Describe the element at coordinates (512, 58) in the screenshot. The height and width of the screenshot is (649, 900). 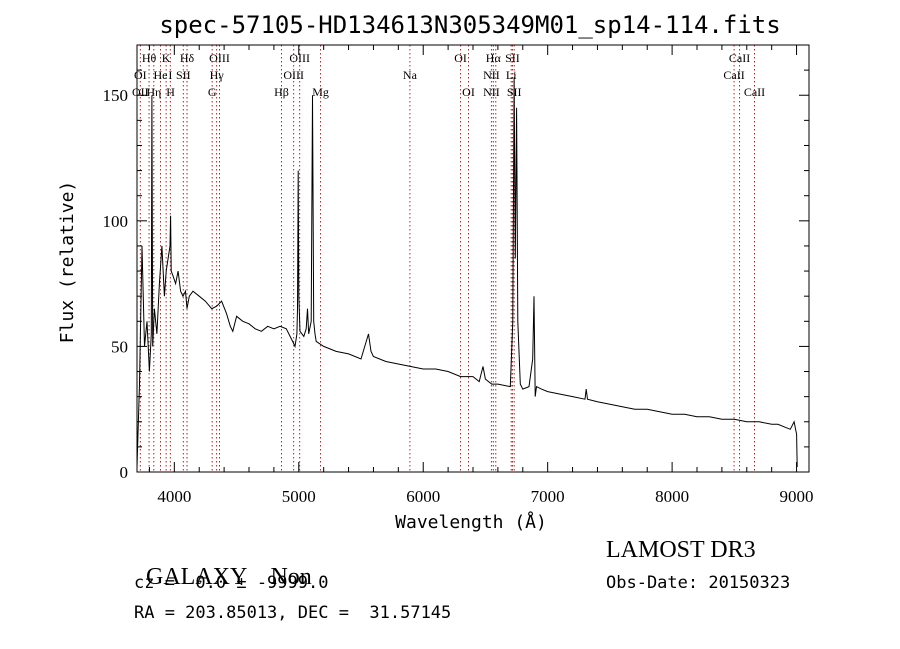
I see `line-label-23: SII` at that location.